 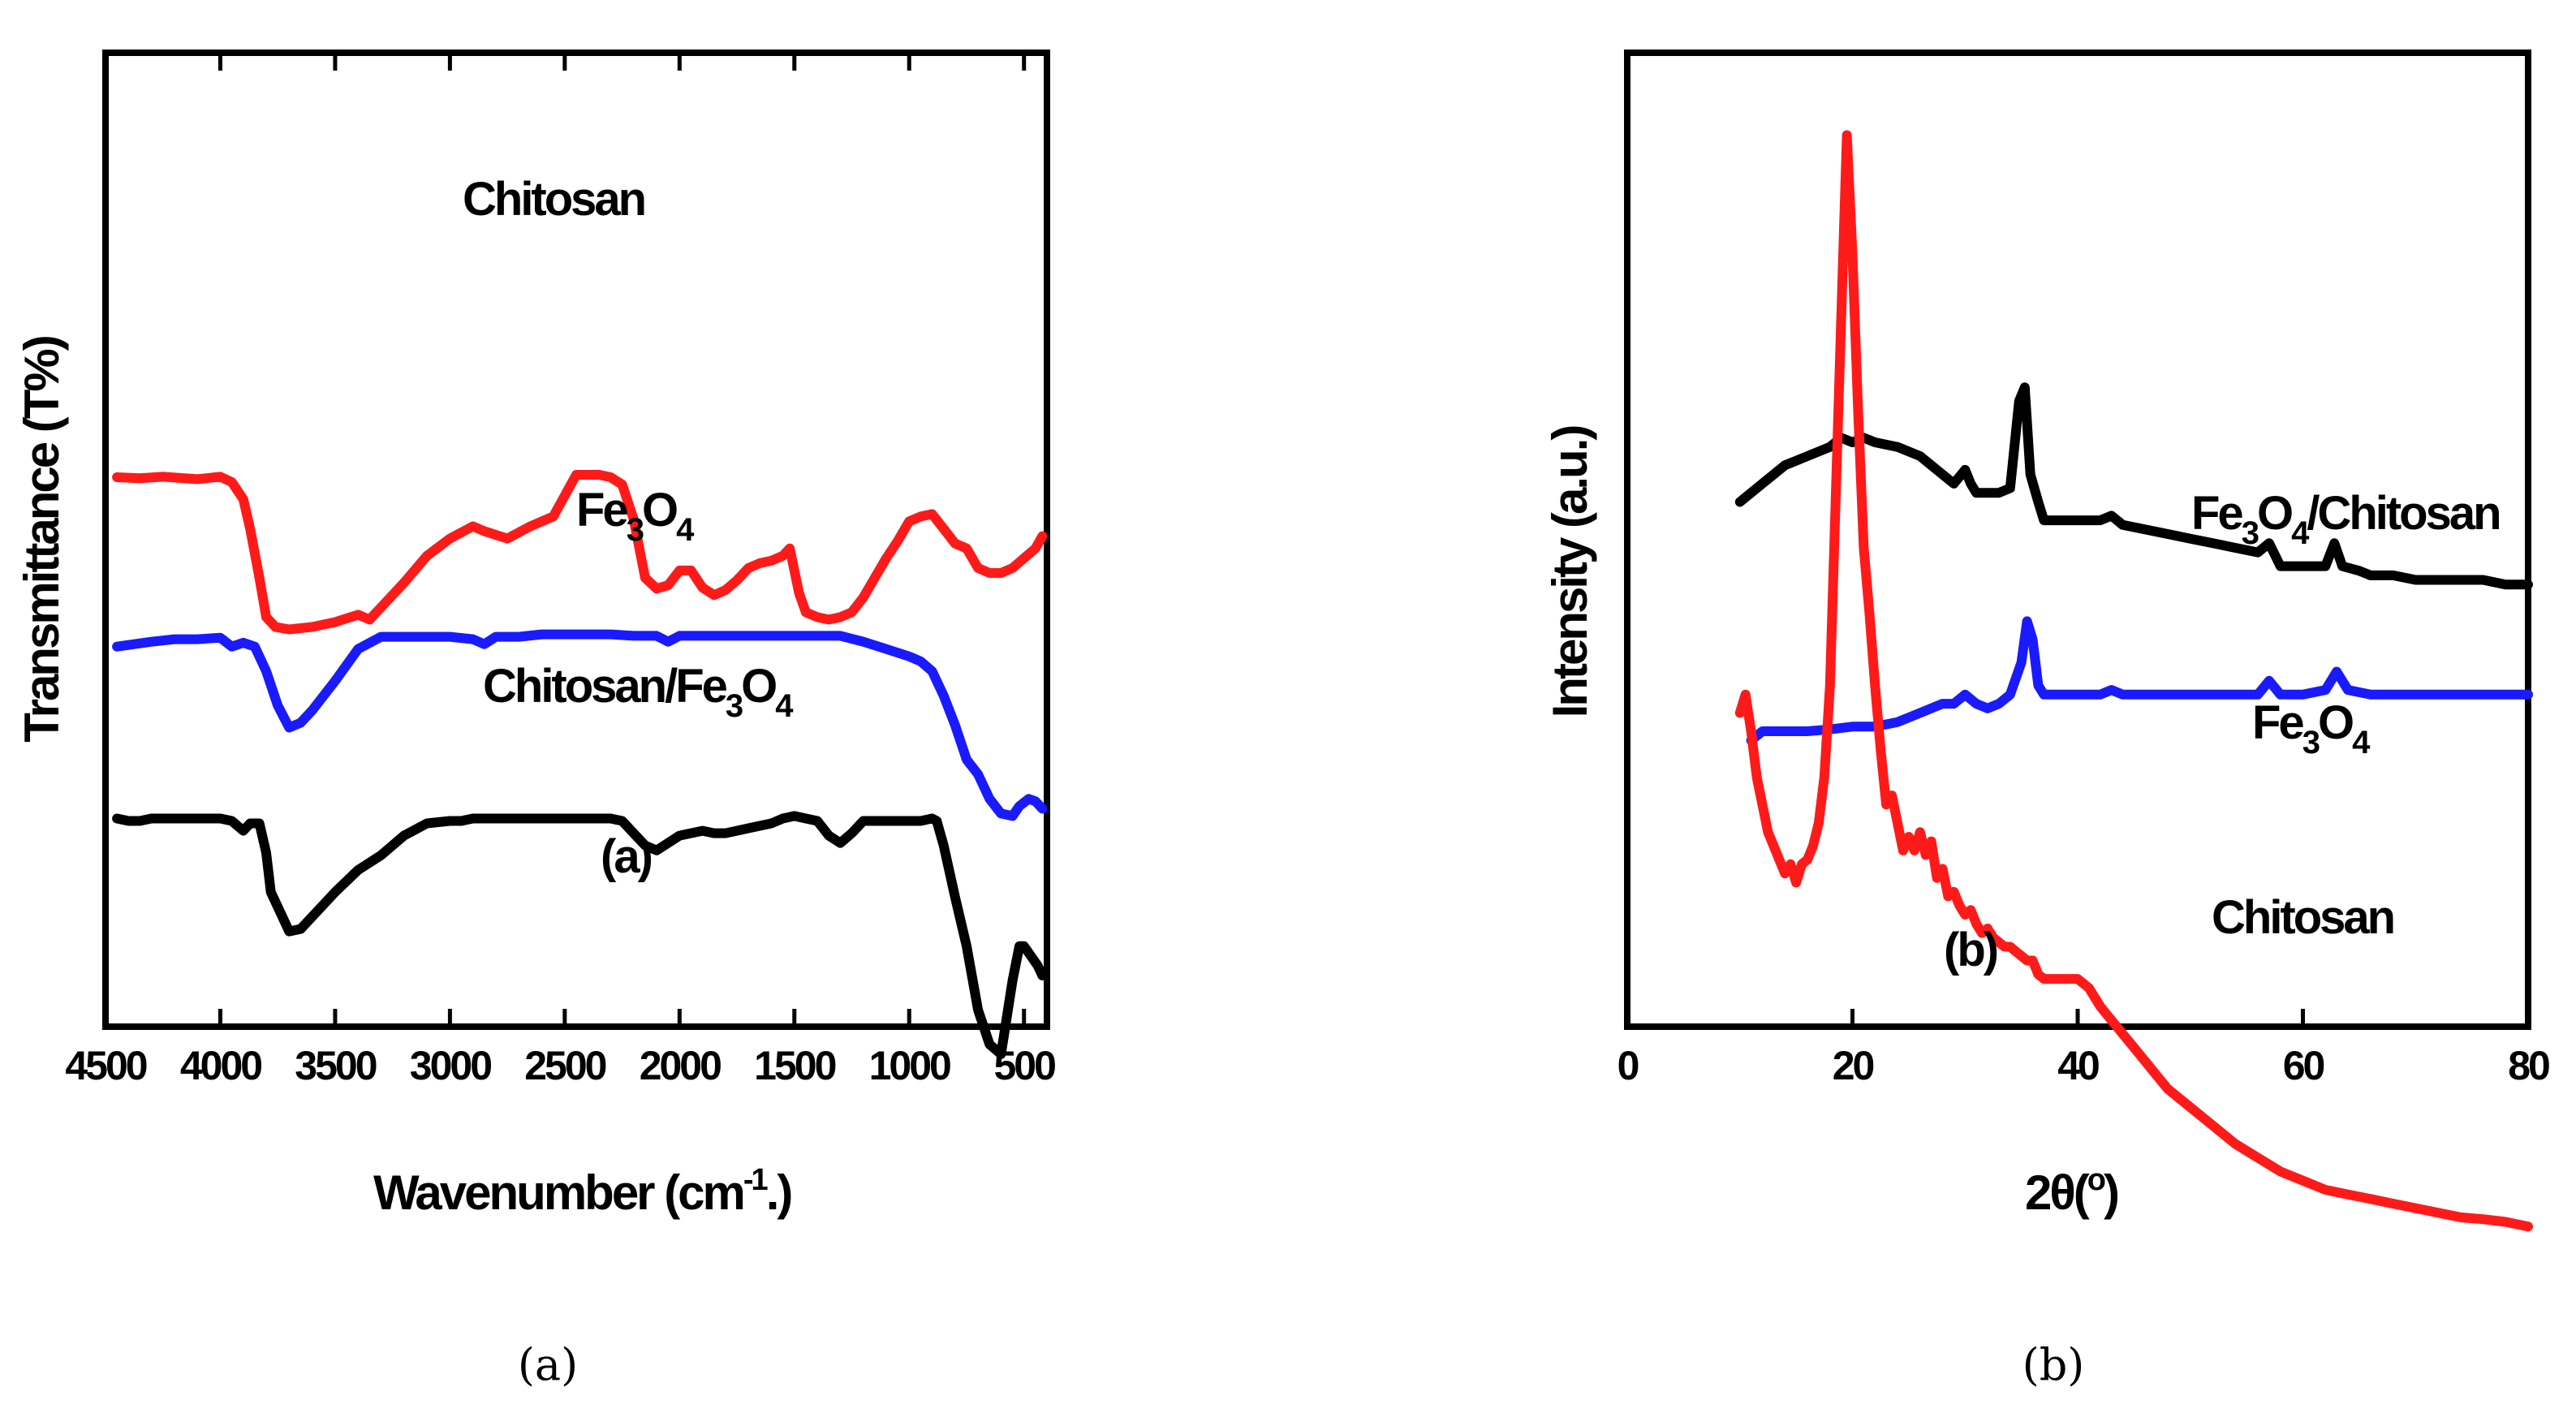 What do you see at coordinates (220, 1065) in the screenshot?
I see `panel-a-x-tick-label: 4000` at bounding box center [220, 1065].